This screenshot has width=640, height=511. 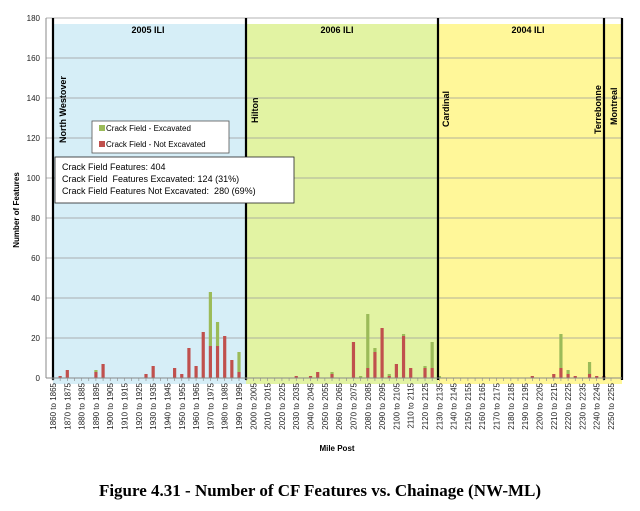 What do you see at coordinates (336, 448) in the screenshot?
I see `x-axis-label: Mile Post` at bounding box center [336, 448].